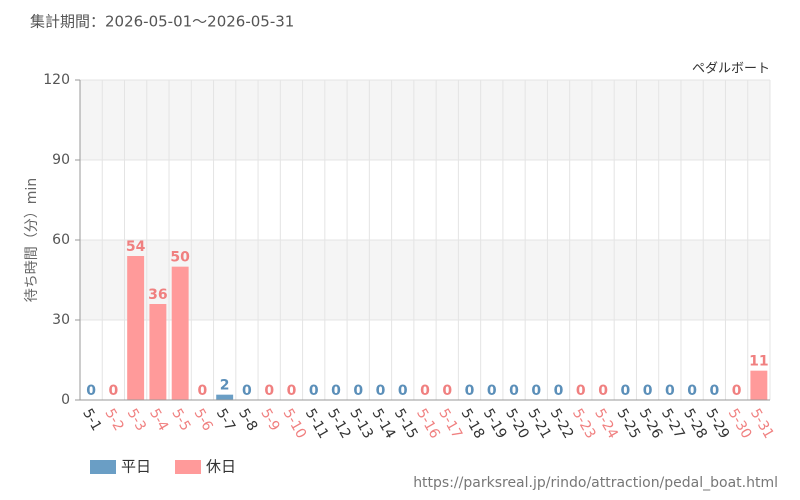 This screenshot has height=500, width=800. Describe the element at coordinates (113, 420) in the screenshot. I see `x-tick-label: 5-2` at that location.